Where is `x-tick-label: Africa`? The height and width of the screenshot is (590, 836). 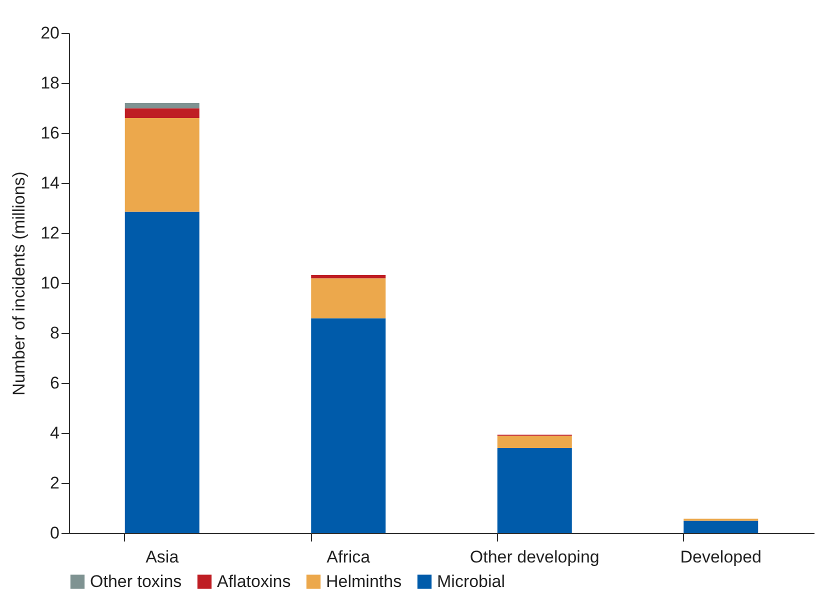
x-tick-label: Africa is located at coordinates (348, 557).